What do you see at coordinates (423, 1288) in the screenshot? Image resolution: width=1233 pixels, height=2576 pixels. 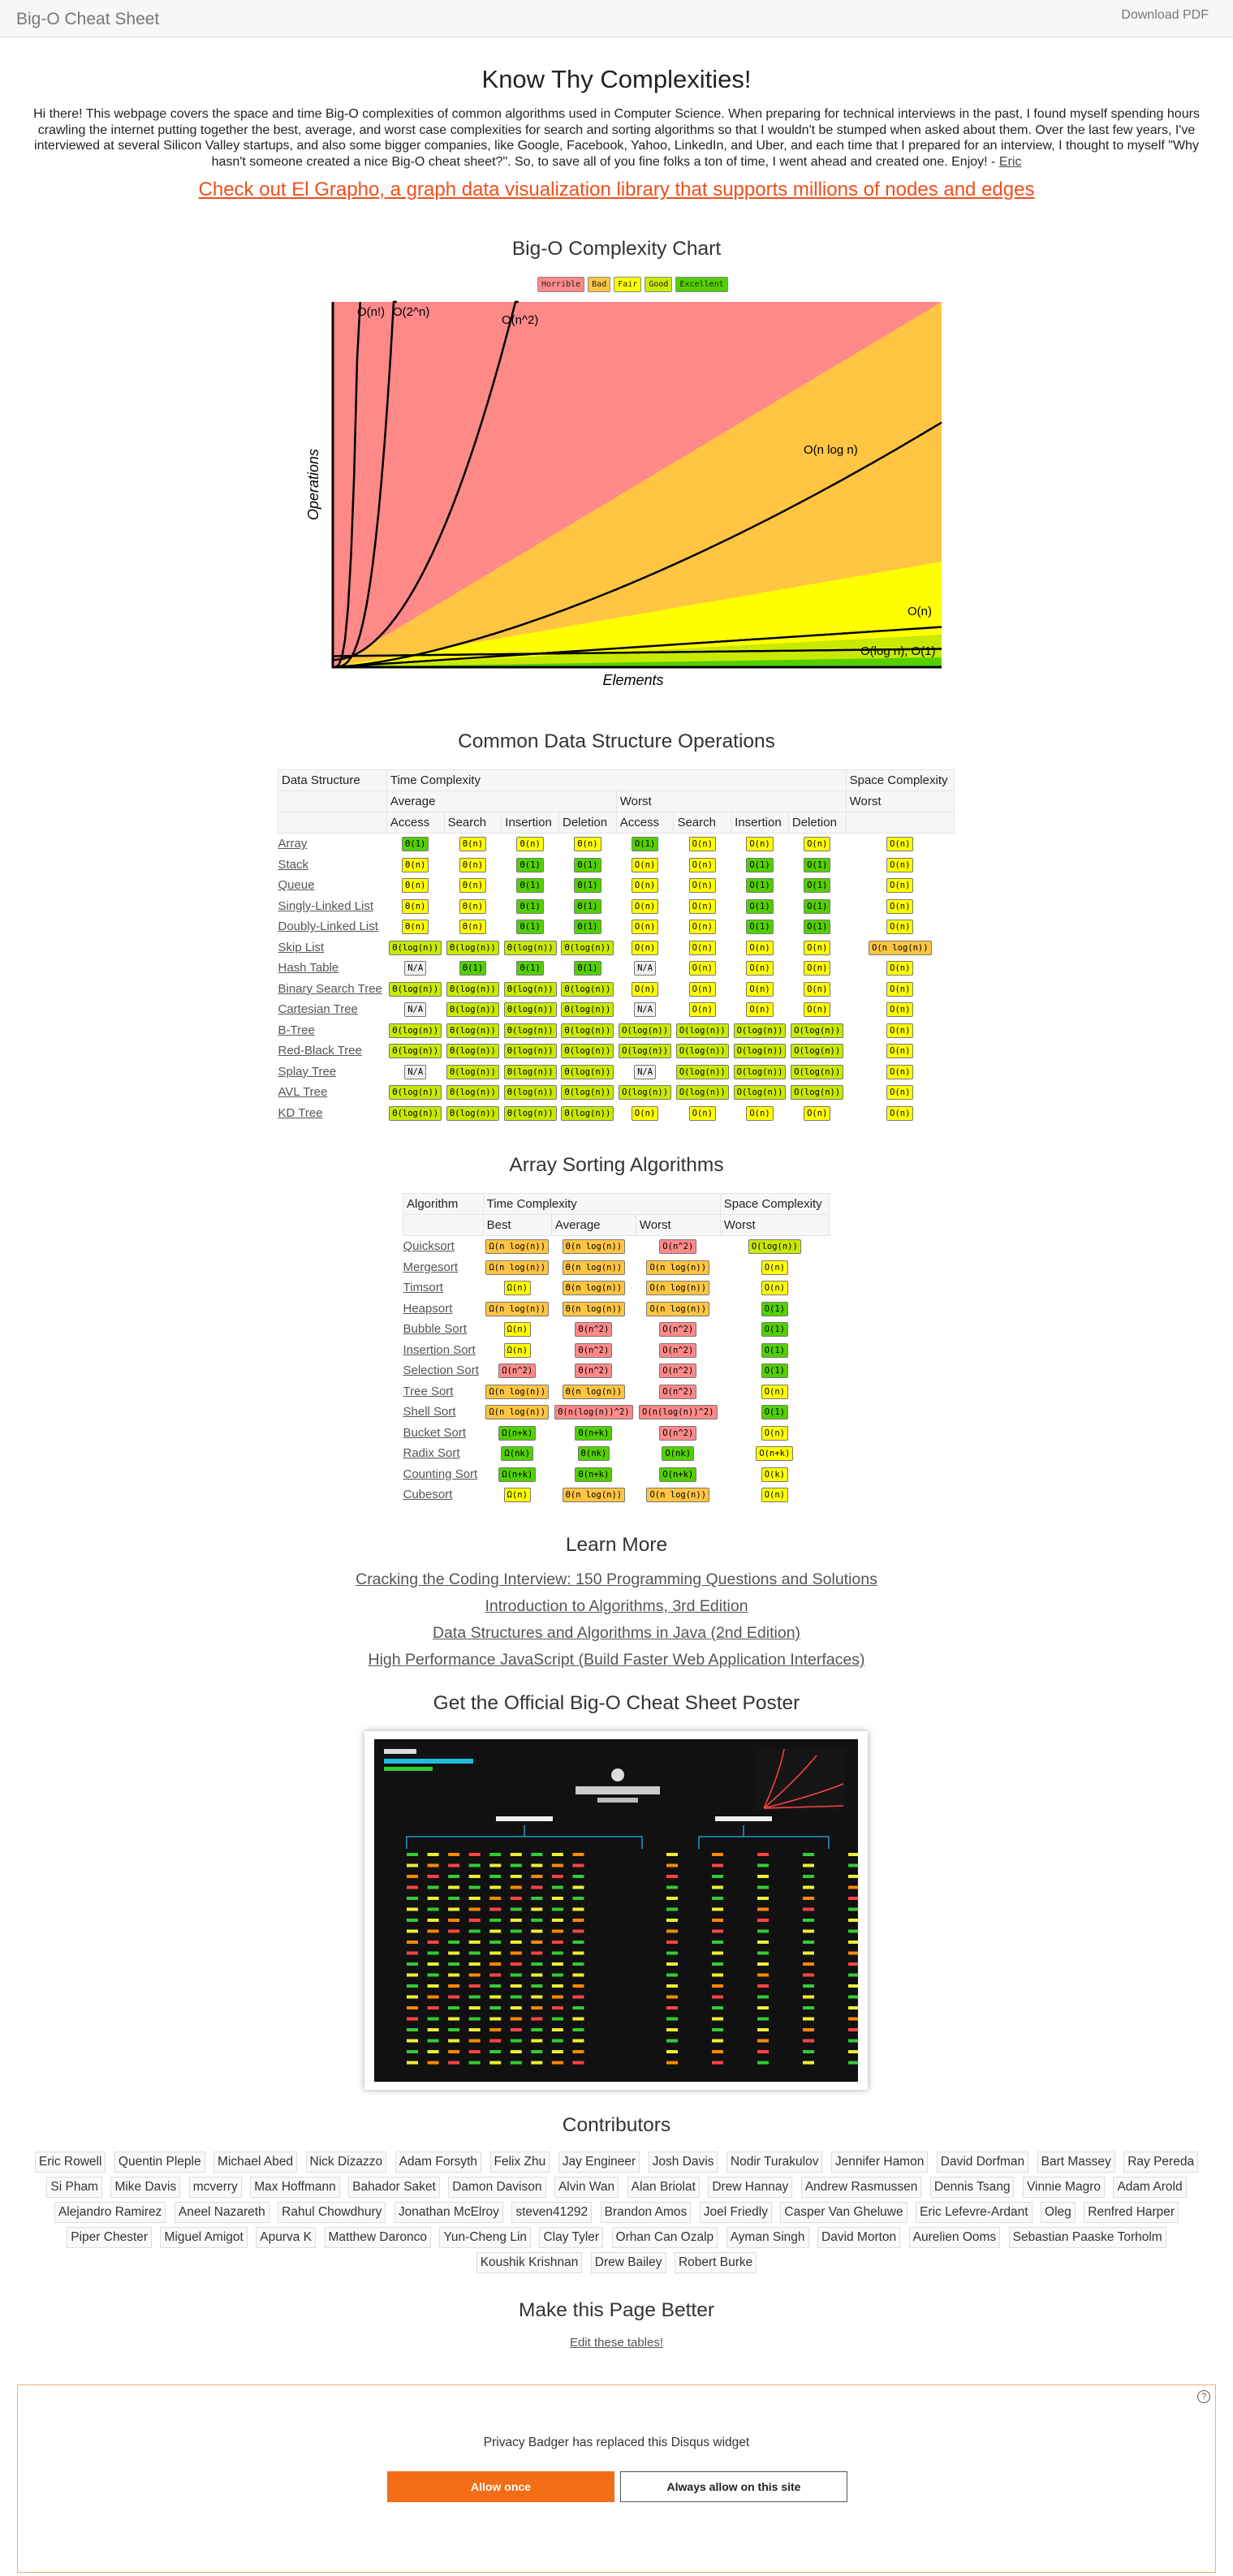 I see `sort-link-timsort: Timsort` at bounding box center [423, 1288].